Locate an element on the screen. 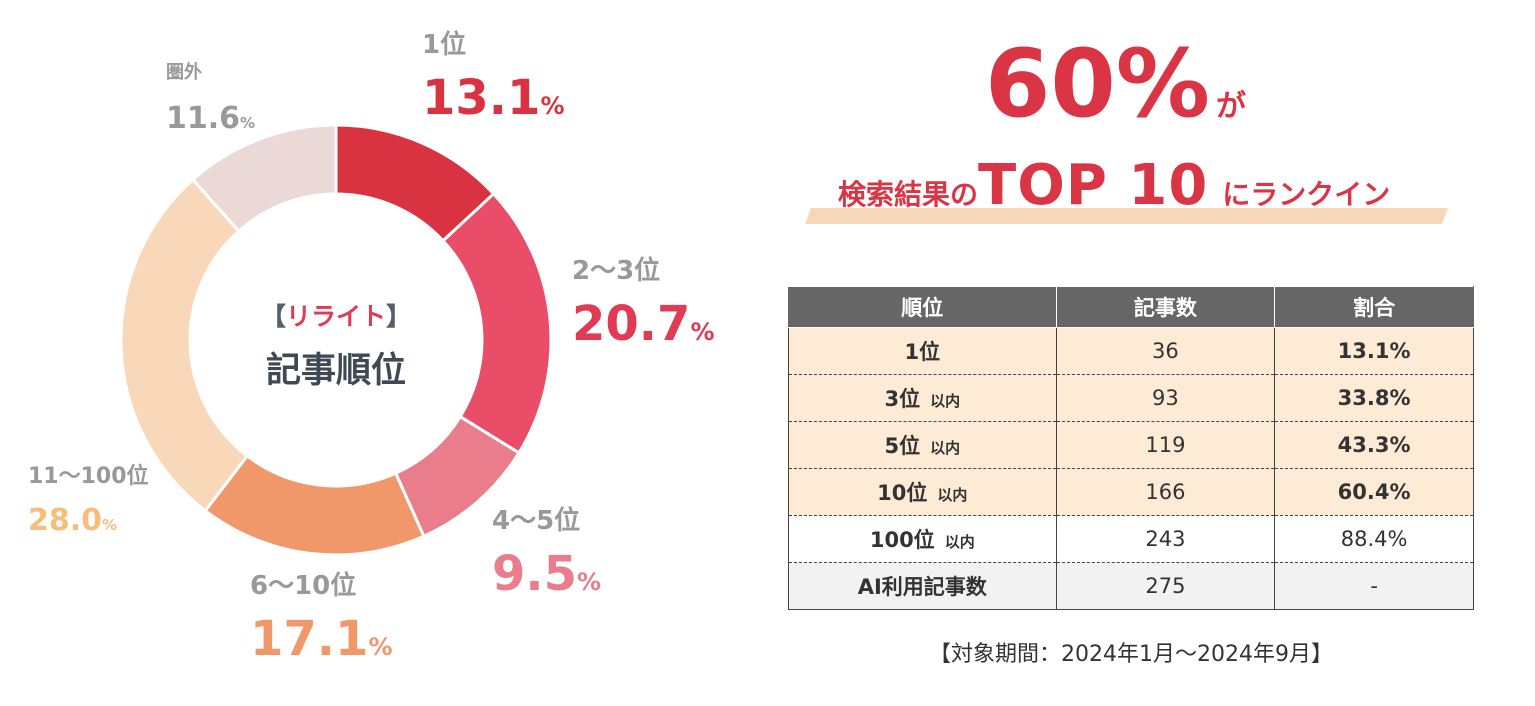  subline-suffix: にランクイン is located at coordinates (1306, 194).